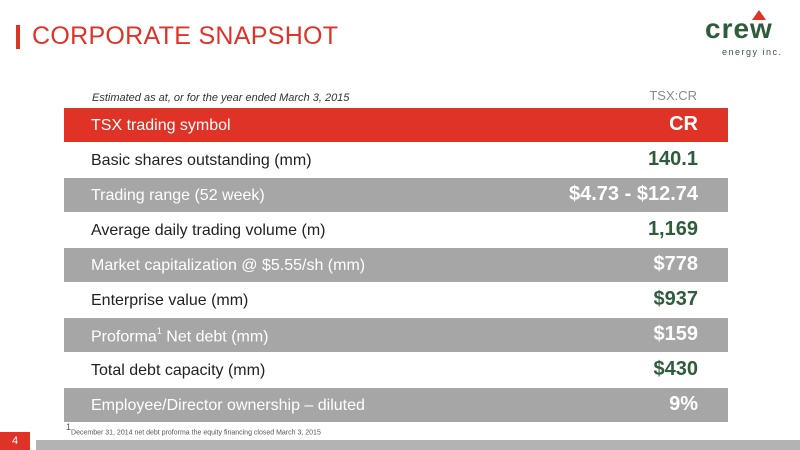 This screenshot has height=450, width=800. I want to click on logo-subtitle: energy inc., so click(752, 52).